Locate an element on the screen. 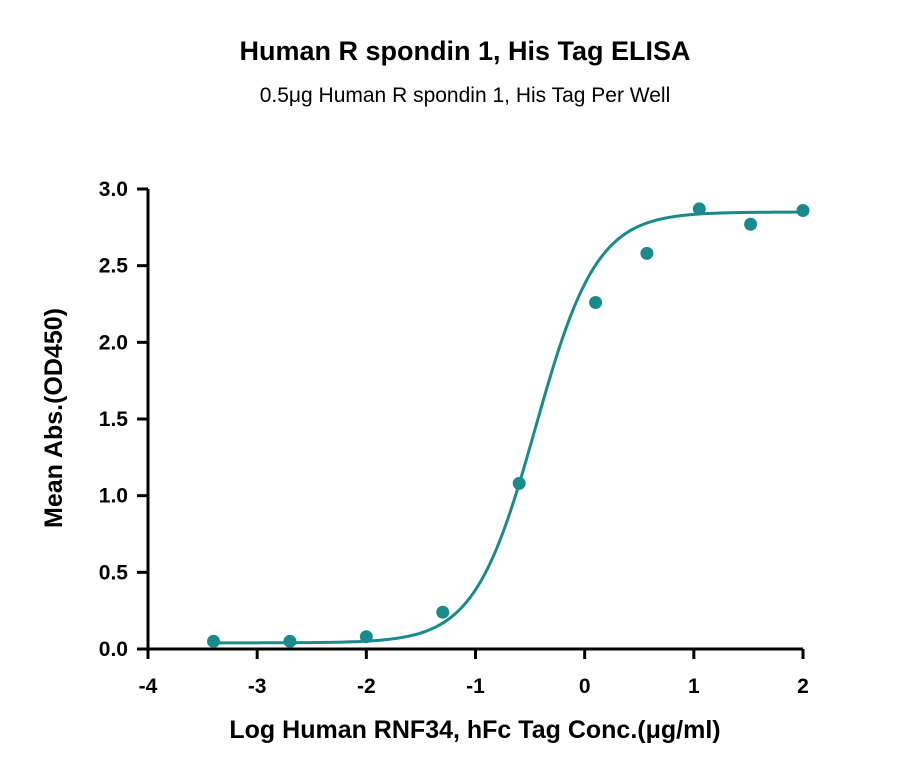 The image size is (900, 782). y-tick-label: 3.0 is located at coordinates (113, 189).